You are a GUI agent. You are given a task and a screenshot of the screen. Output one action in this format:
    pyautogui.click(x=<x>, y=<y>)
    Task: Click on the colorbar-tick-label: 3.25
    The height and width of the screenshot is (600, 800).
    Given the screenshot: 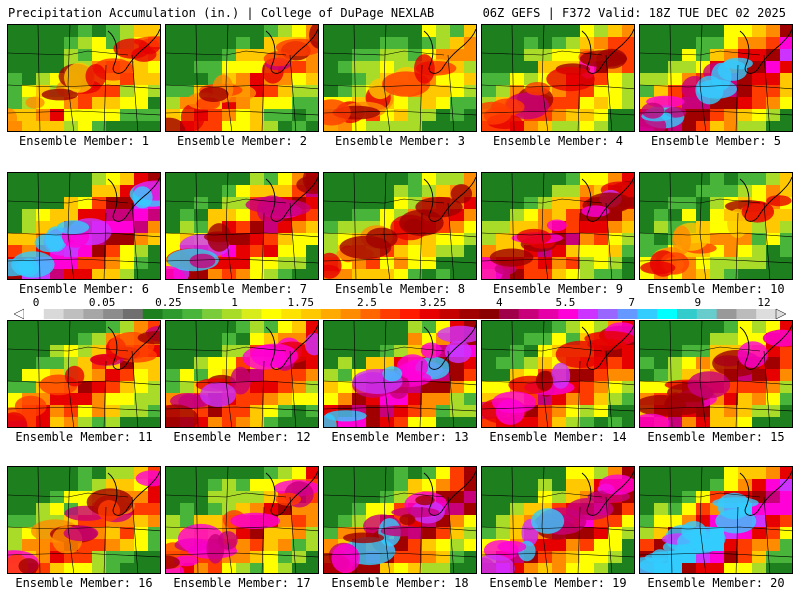 What is the action you would take?
    pyautogui.click(x=433, y=302)
    